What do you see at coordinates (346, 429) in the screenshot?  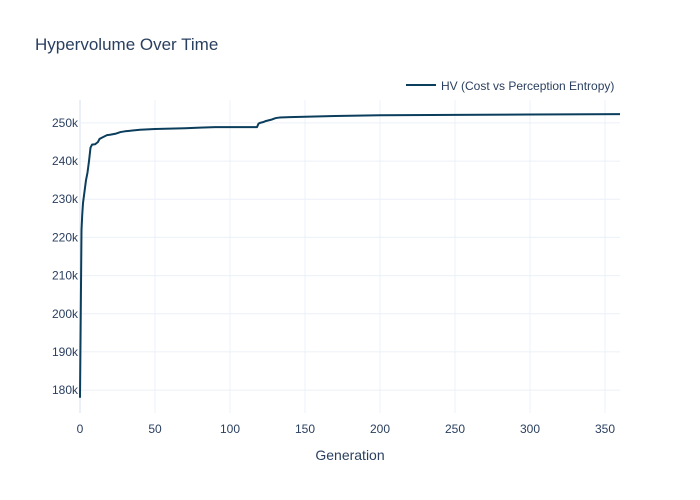 I see `x-axis-ticks: 0 50 100 150 200 250 300 350` at bounding box center [346, 429].